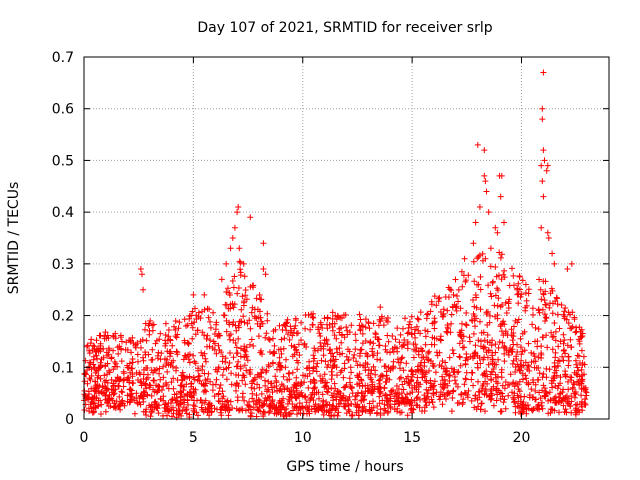  What do you see at coordinates (344, 467) in the screenshot?
I see `x-axis-label: GPS time / hours` at bounding box center [344, 467].